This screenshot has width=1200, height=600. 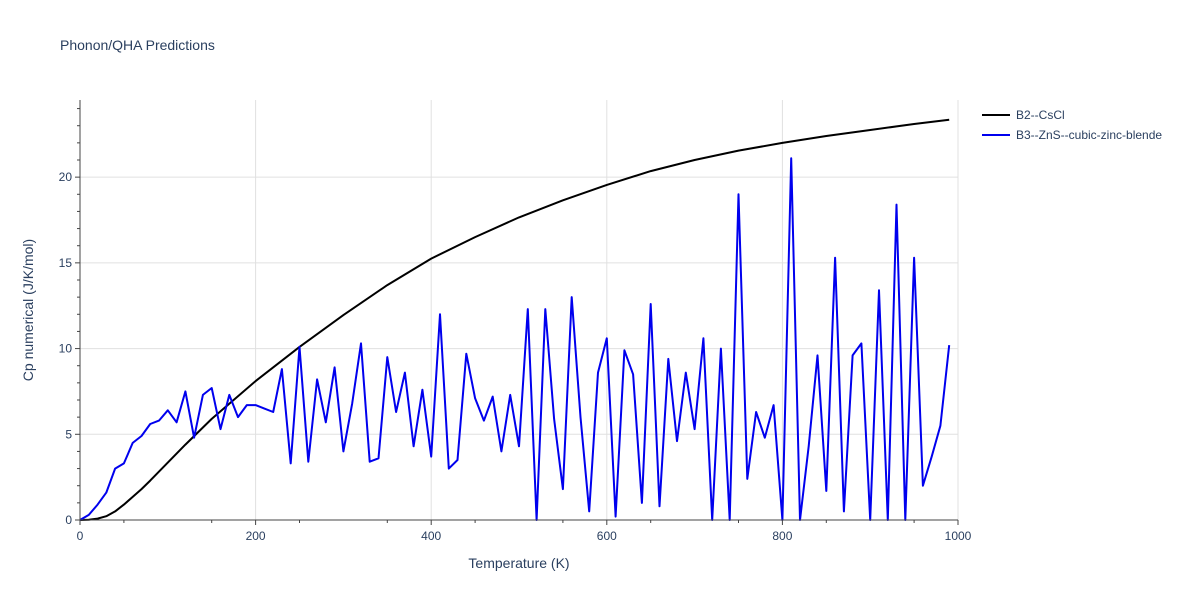 What do you see at coordinates (958, 536) in the screenshot?
I see `x-tick-label: 1000` at bounding box center [958, 536].